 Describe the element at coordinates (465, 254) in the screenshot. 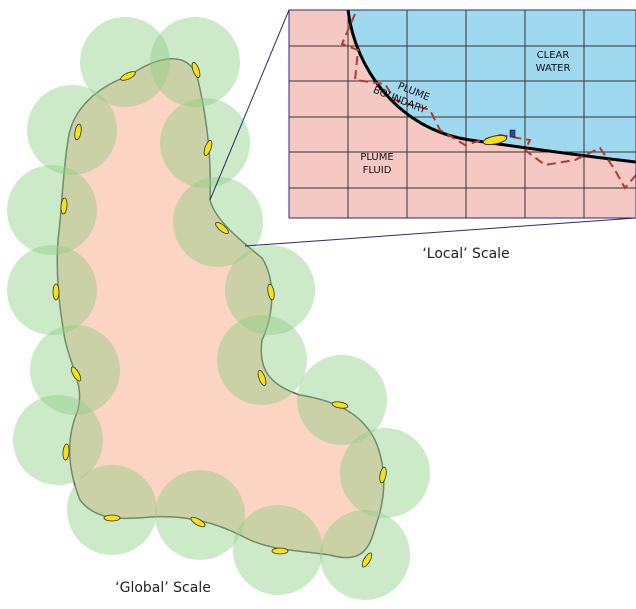

I see `local-caption: ‘Local’ Scale` at that location.